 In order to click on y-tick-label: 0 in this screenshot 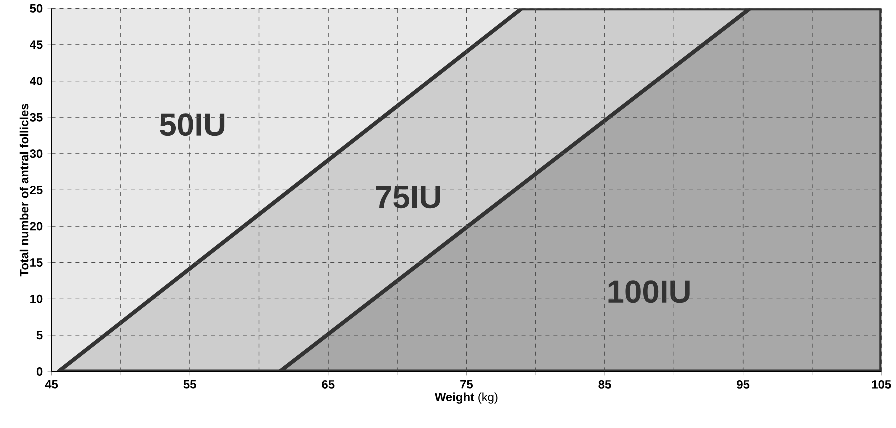, I will do `click(39, 372)`.